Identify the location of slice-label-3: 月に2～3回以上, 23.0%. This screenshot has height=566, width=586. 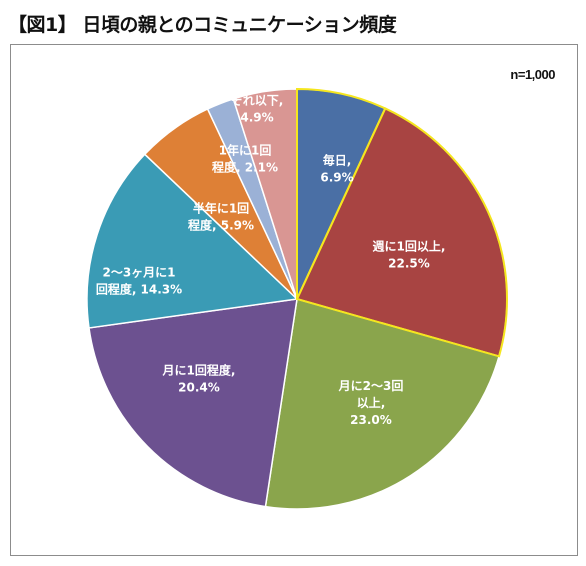
(371, 403).